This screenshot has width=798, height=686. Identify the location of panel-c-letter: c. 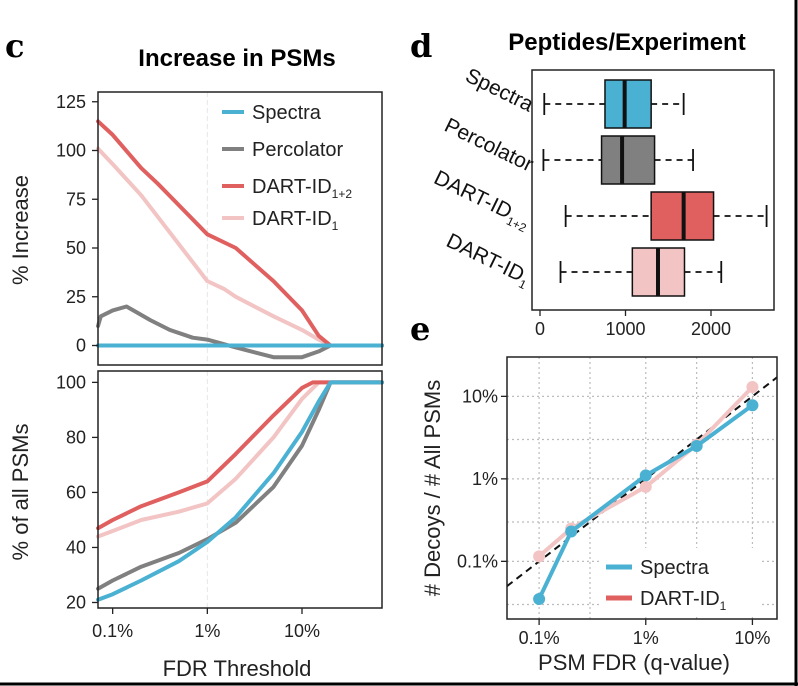
(14, 46).